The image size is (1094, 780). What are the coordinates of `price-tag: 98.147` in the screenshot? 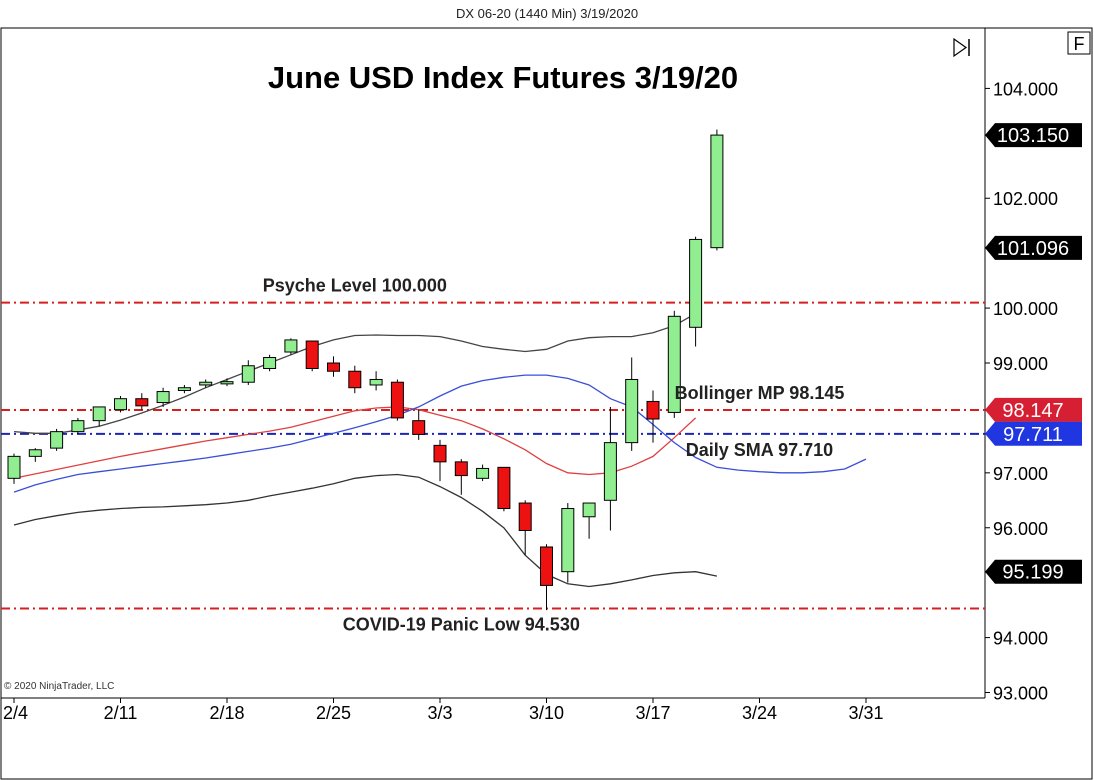 It's located at (1033, 409).